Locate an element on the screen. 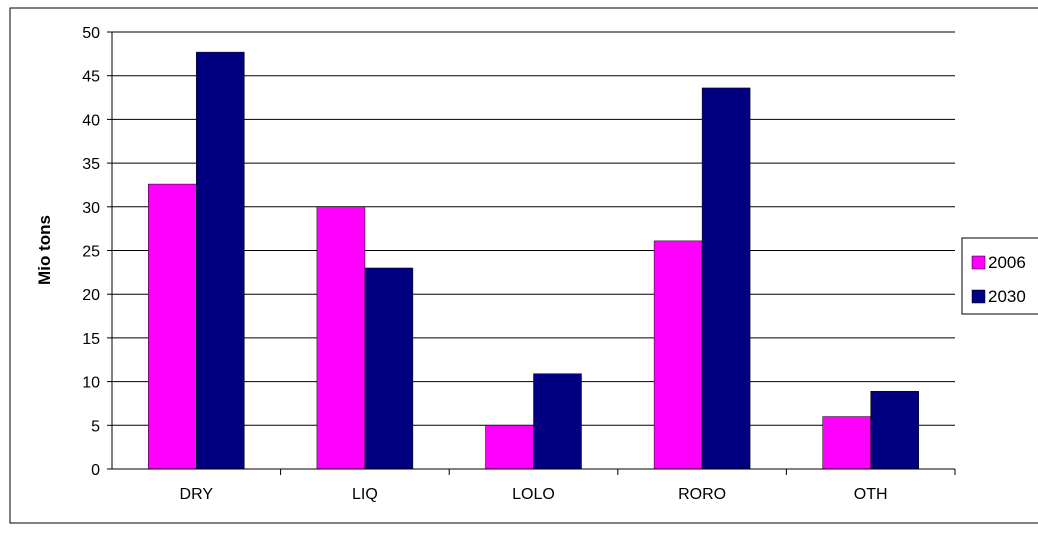  y-tick-label-40: 40 is located at coordinates (91, 120).